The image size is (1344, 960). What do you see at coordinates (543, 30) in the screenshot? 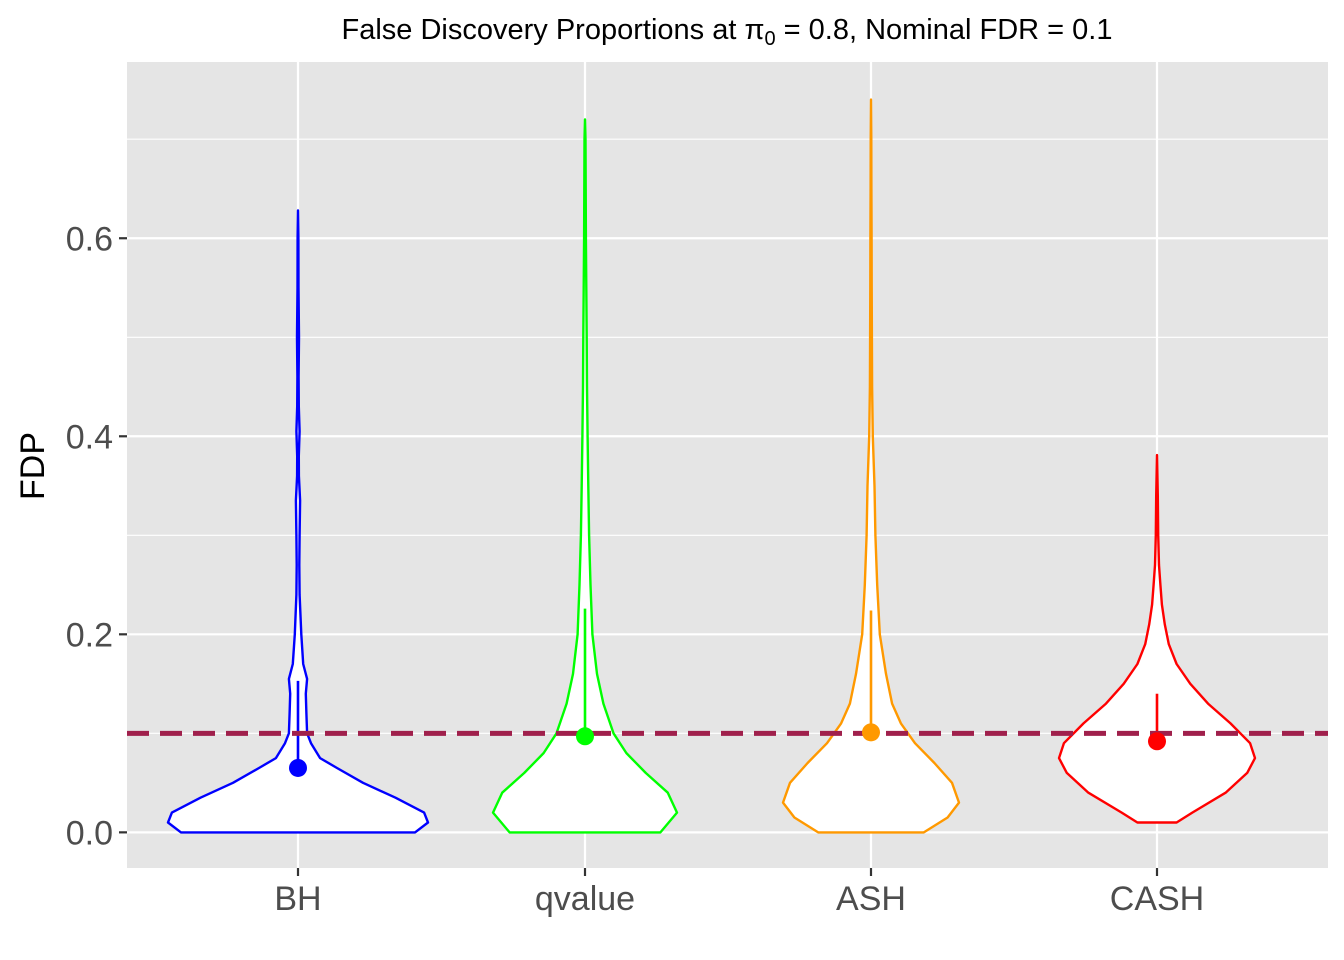
I see `title-prefix: False Discovery Proportions at` at bounding box center [543, 30].